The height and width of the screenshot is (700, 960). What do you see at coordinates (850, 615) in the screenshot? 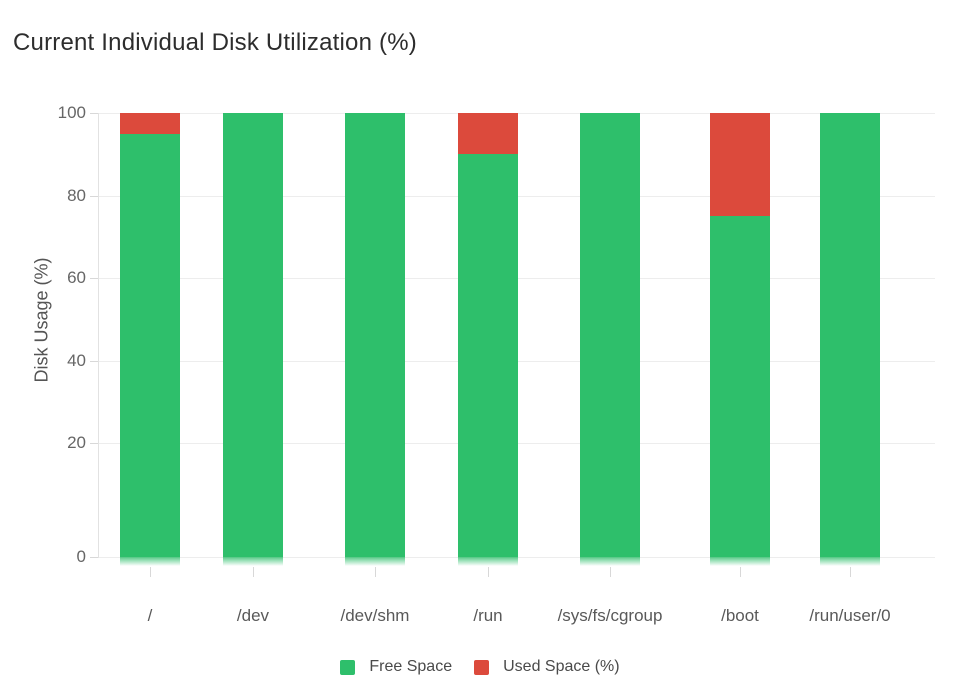
I see `x-axis-label: /run/user/0` at bounding box center [850, 615].